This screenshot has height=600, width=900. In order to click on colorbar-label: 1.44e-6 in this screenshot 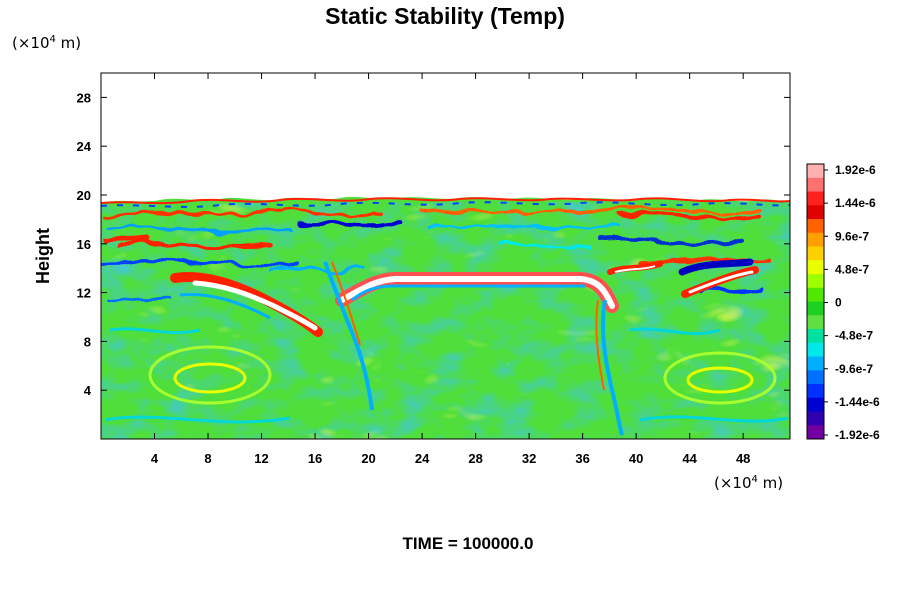, I will do `click(855, 203)`.